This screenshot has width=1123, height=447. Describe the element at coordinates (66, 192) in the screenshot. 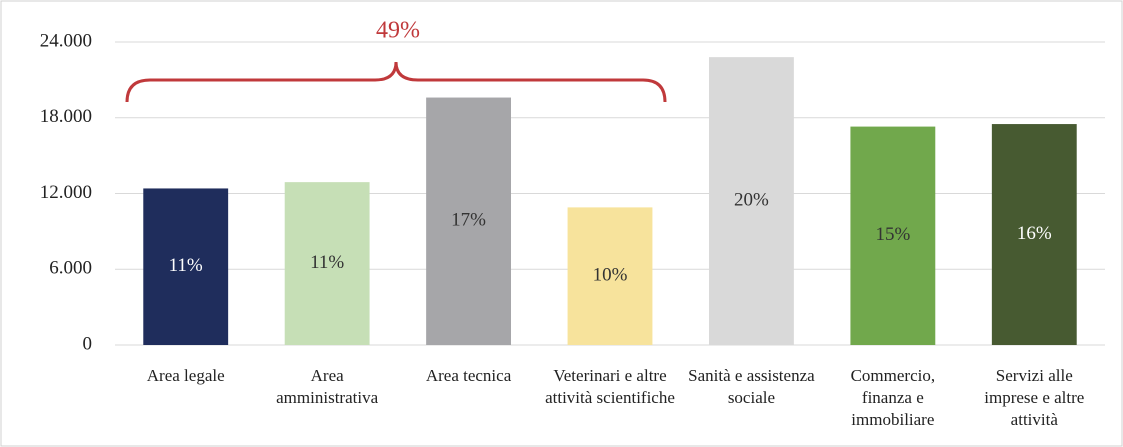

I see `y-tick-label: 12.000` at that location.